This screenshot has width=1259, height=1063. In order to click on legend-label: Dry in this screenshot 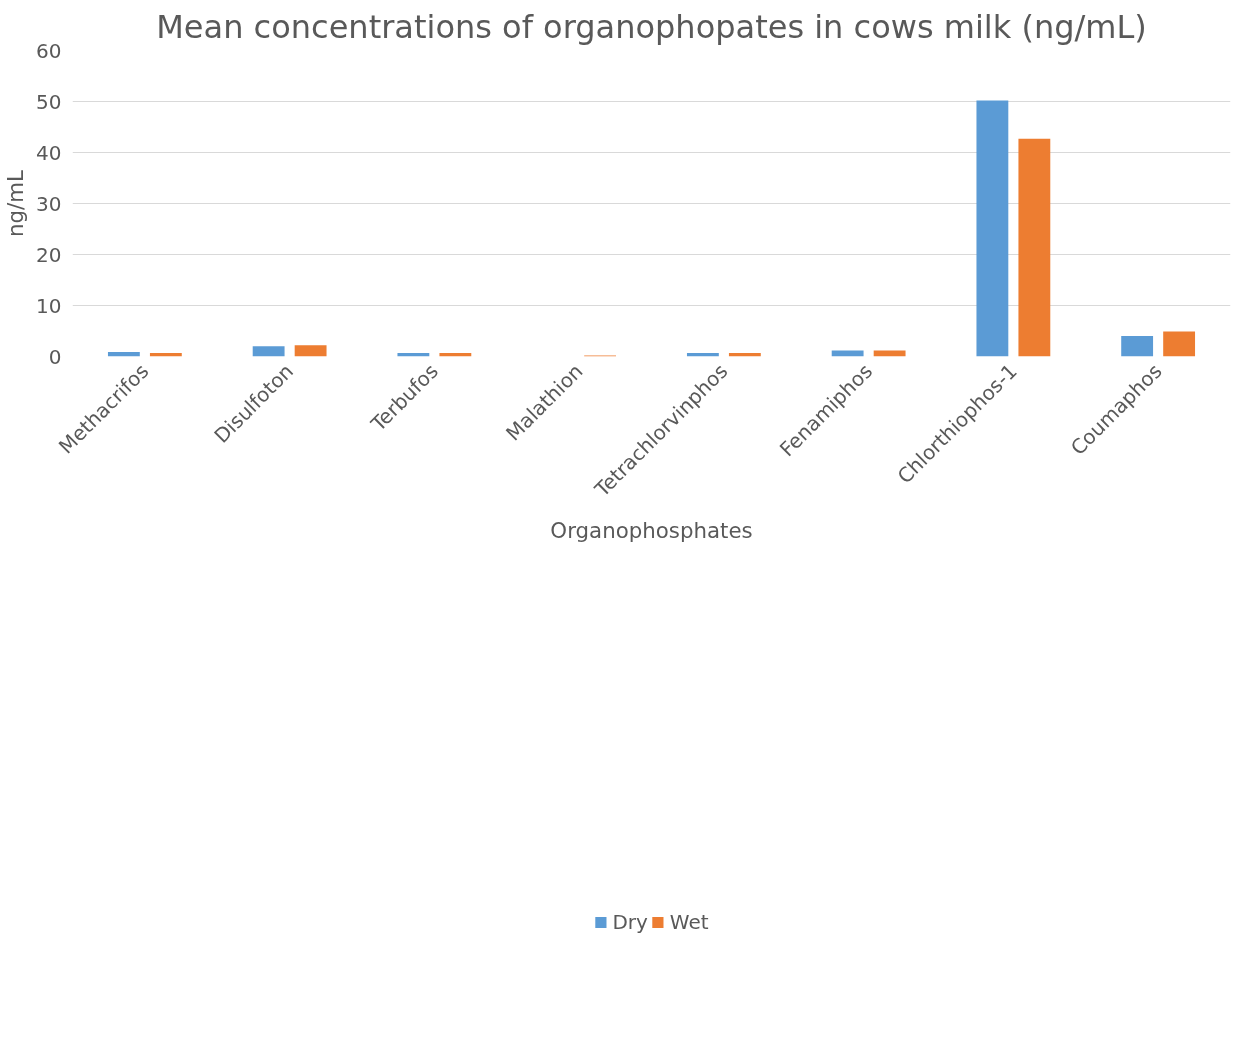, I will do `click(630, 921)`.